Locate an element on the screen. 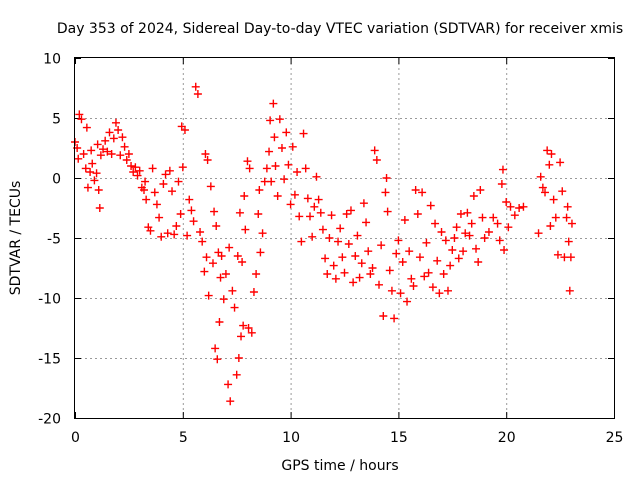 Image resolution: width=640 pixels, height=480 pixels. y-tick-label: -20 is located at coordinates (49, 420).